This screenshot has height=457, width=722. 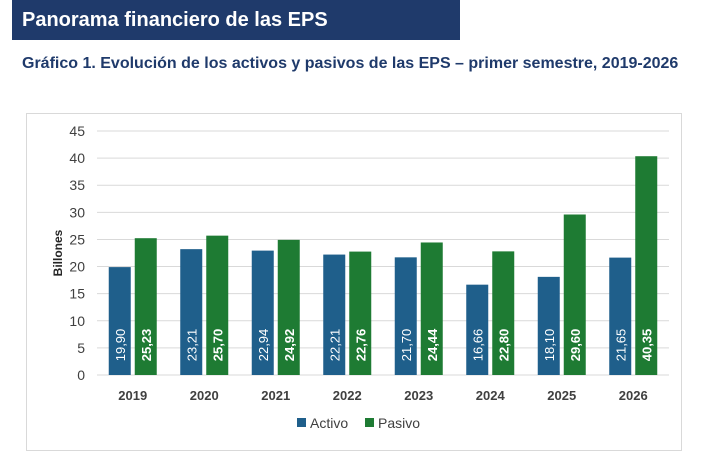 What do you see at coordinates (369, 422) in the screenshot?
I see `legend-swatch-pasivo` at bounding box center [369, 422].